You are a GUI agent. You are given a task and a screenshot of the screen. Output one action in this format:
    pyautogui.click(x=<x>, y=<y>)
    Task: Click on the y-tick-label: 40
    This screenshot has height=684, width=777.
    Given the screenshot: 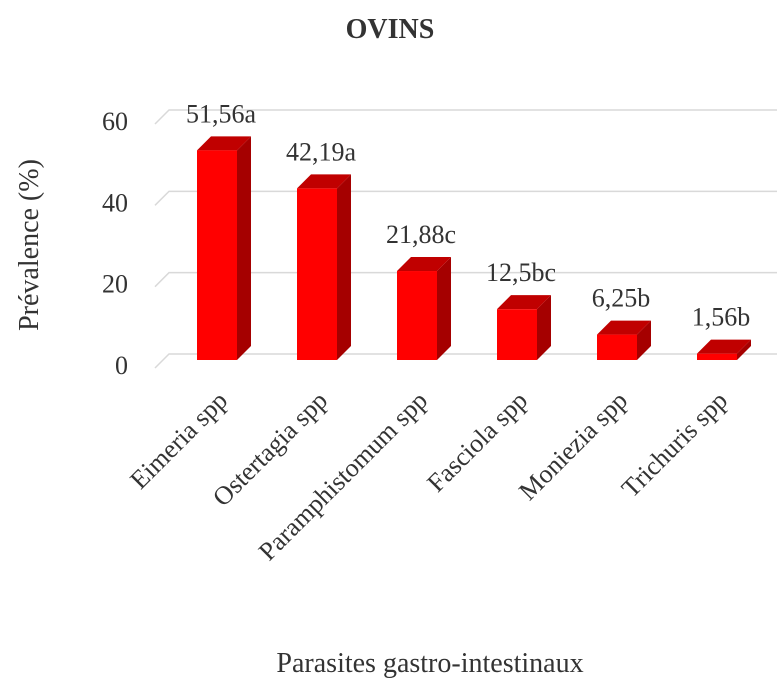 What is the action you would take?
    pyautogui.click(x=115, y=202)
    